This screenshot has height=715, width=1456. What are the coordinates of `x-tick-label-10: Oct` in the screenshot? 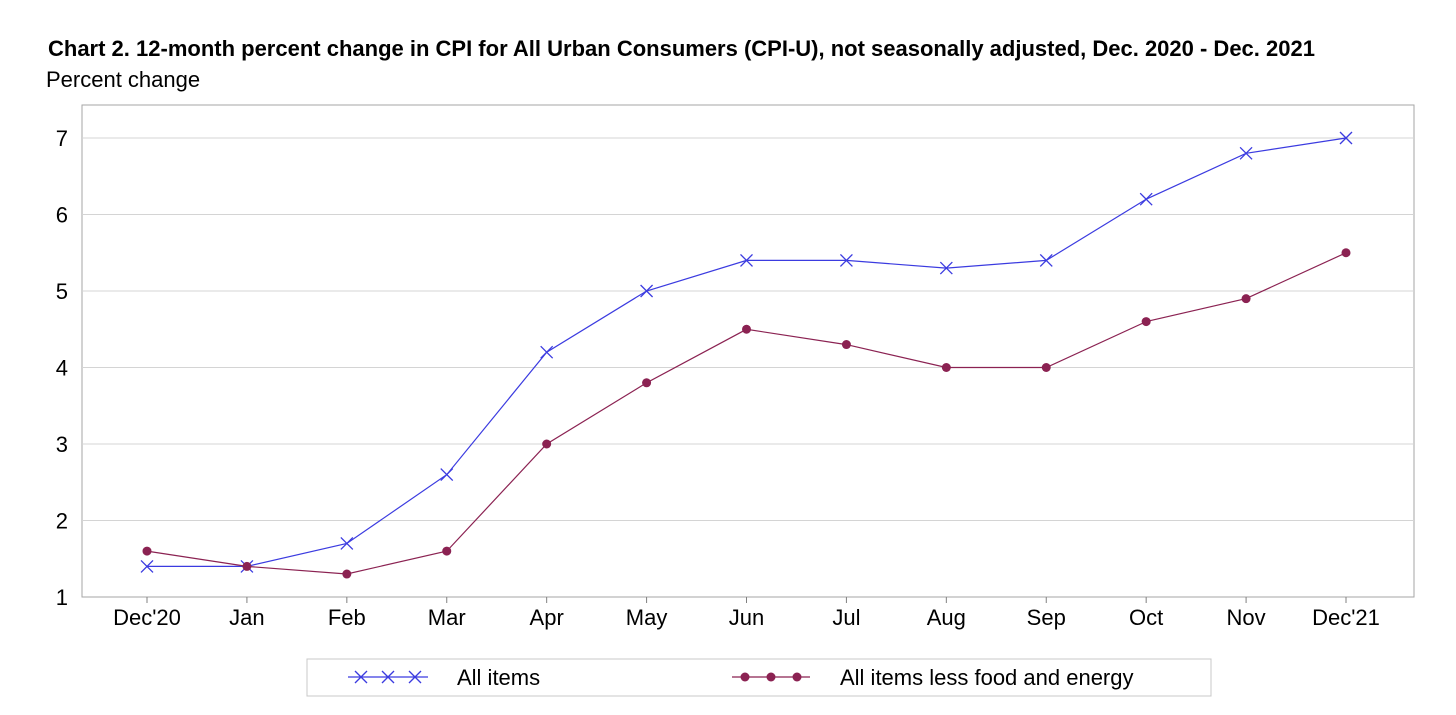 It's located at (1146, 617).